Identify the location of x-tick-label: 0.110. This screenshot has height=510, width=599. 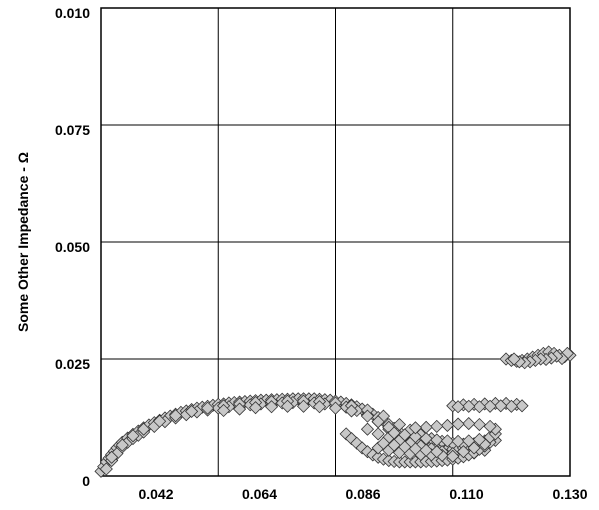
(466, 494).